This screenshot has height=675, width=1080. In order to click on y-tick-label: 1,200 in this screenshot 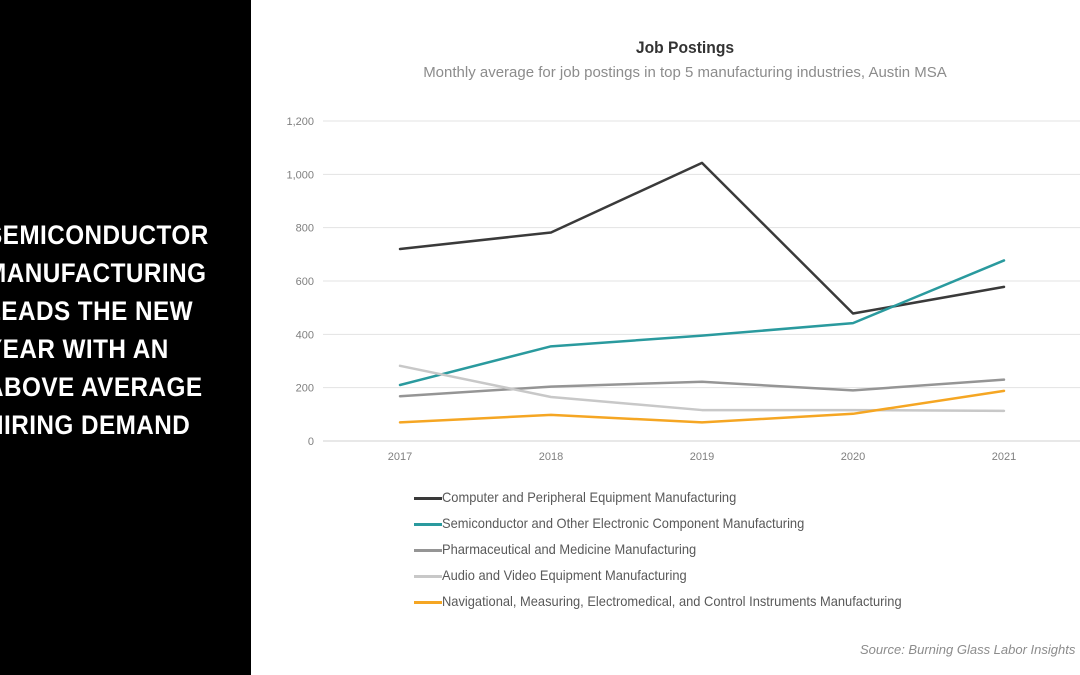, I will do `click(300, 122)`.